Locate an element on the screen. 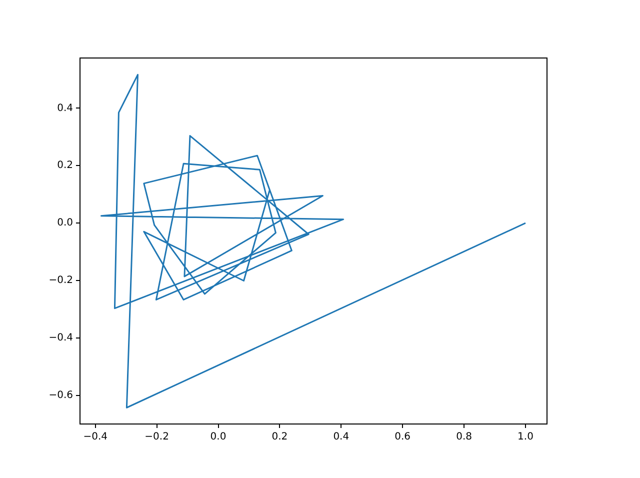  x-tick-label: 1.0 is located at coordinates (526, 437).